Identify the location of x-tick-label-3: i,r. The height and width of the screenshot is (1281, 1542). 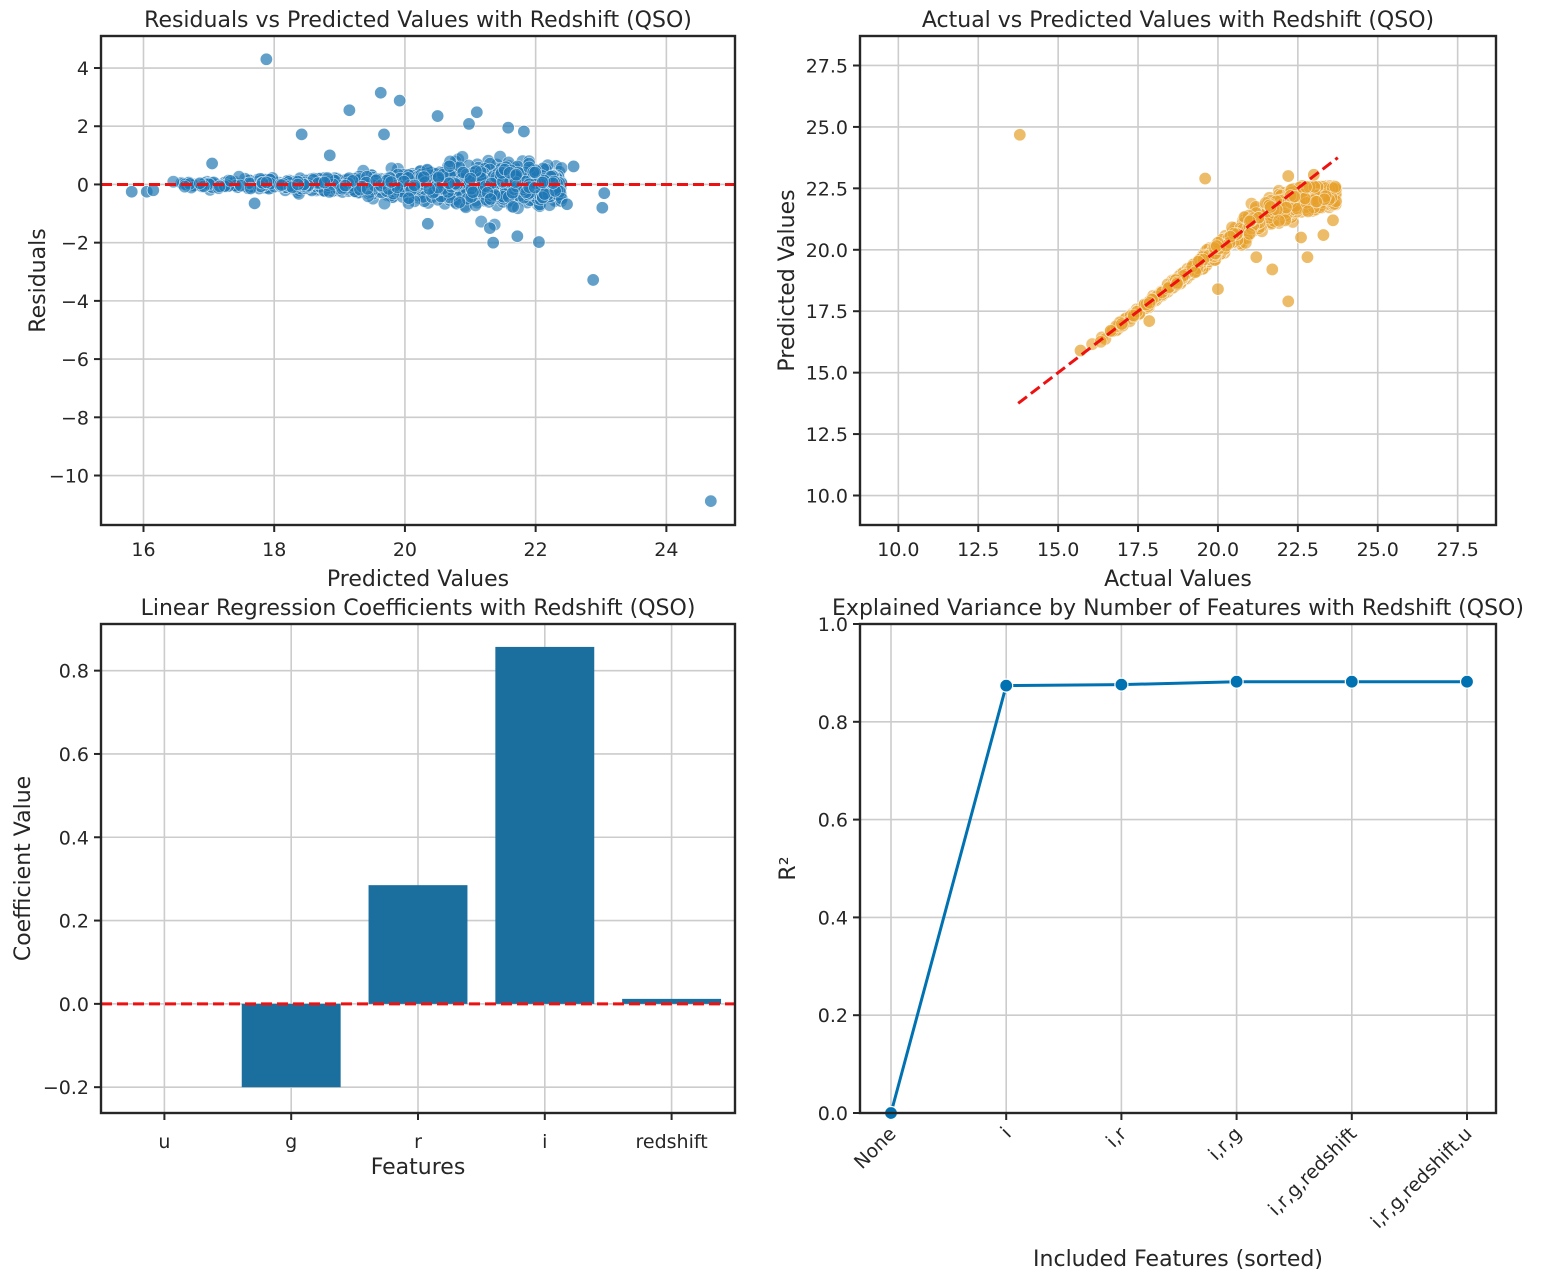
(1116, 1137).